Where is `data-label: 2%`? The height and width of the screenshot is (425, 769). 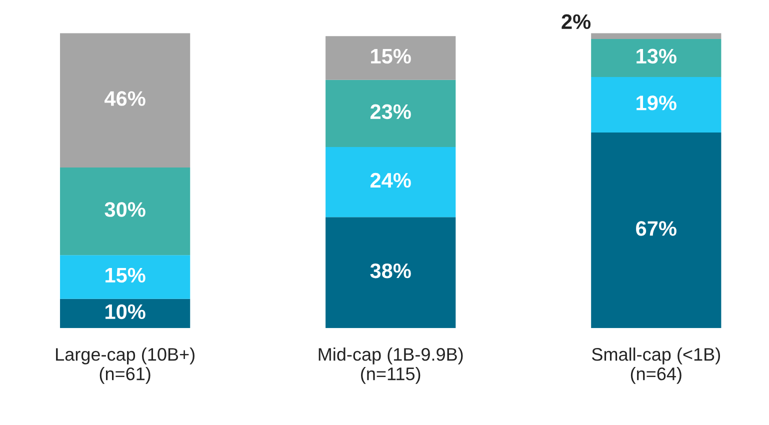
data-label: 2% is located at coordinates (576, 21).